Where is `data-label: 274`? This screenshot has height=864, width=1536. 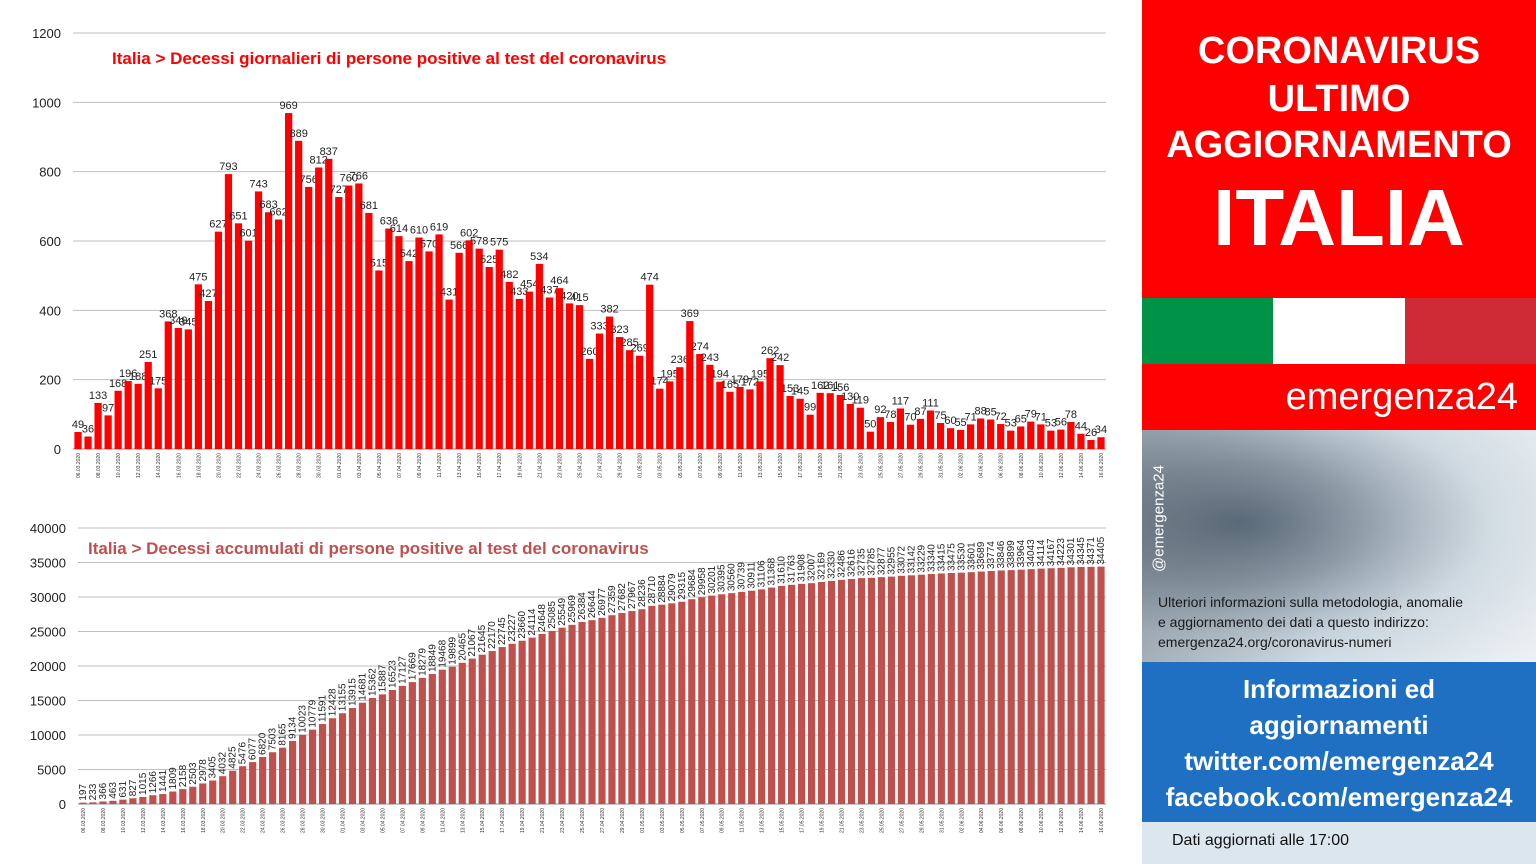 data-label: 274 is located at coordinates (700, 347).